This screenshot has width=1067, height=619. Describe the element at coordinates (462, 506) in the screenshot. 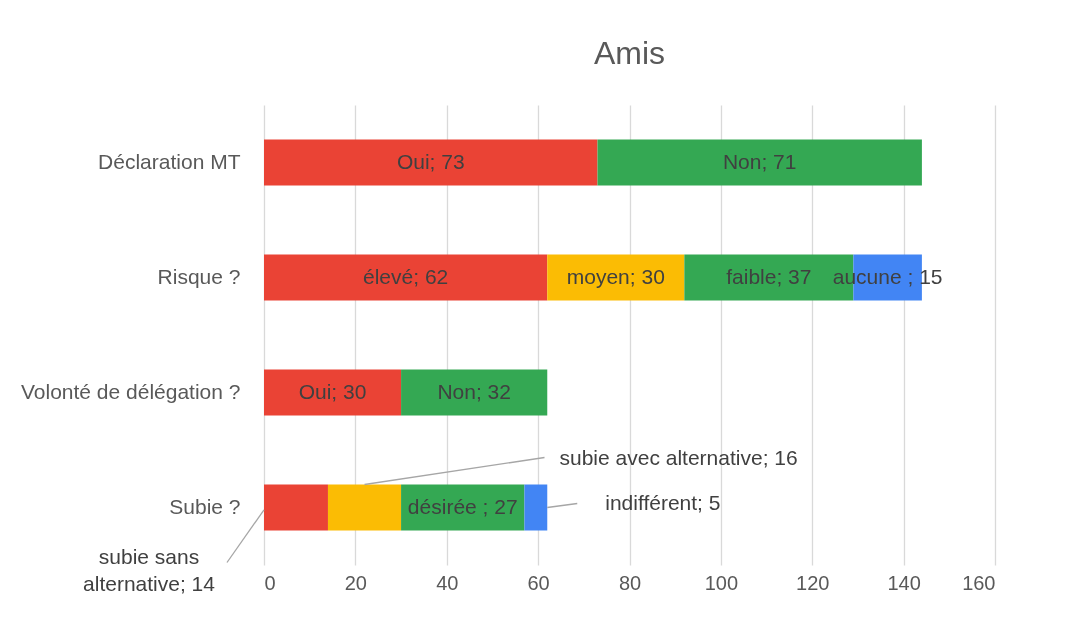

I see `data-label: désirée ; 27` at that location.